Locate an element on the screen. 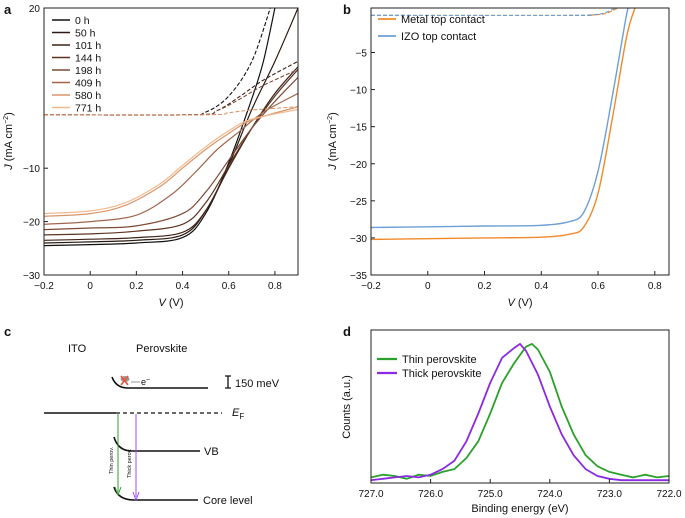 The height and width of the screenshot is (518, 685). panel-d-ylabel: Counts (a.u.) is located at coordinates (347, 407).